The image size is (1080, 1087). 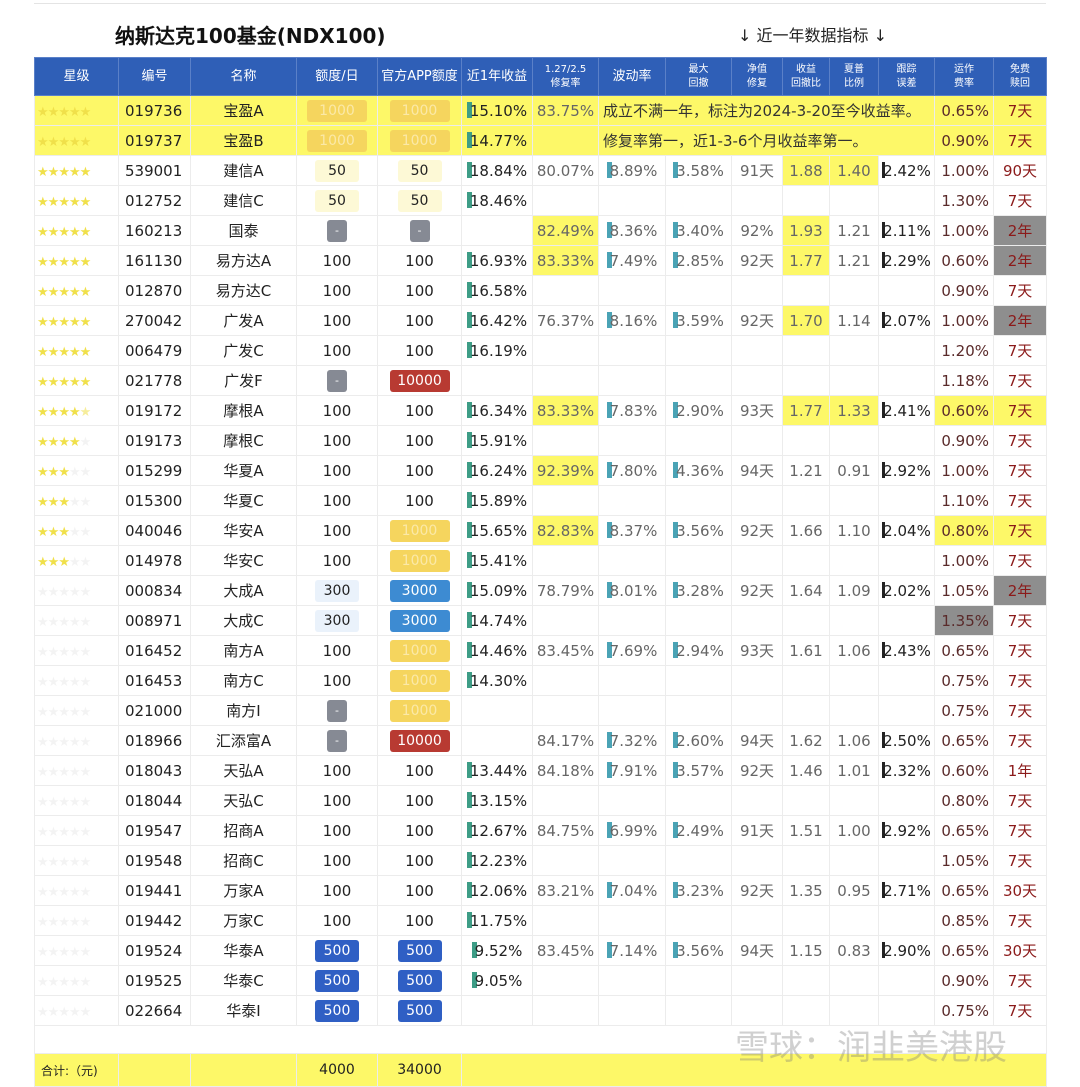 What do you see at coordinates (243, 980) in the screenshot?
I see `fund-name: 华泰C` at bounding box center [243, 980].